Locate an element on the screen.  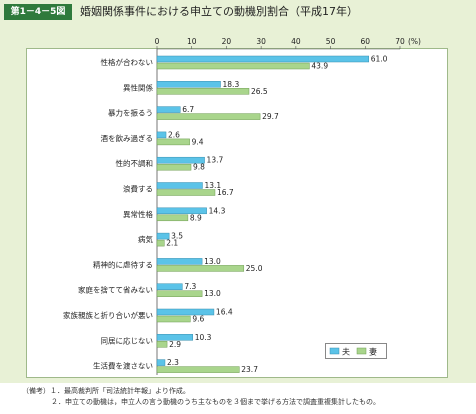
value-label-husband: 6.7 is located at coordinates (188, 109).